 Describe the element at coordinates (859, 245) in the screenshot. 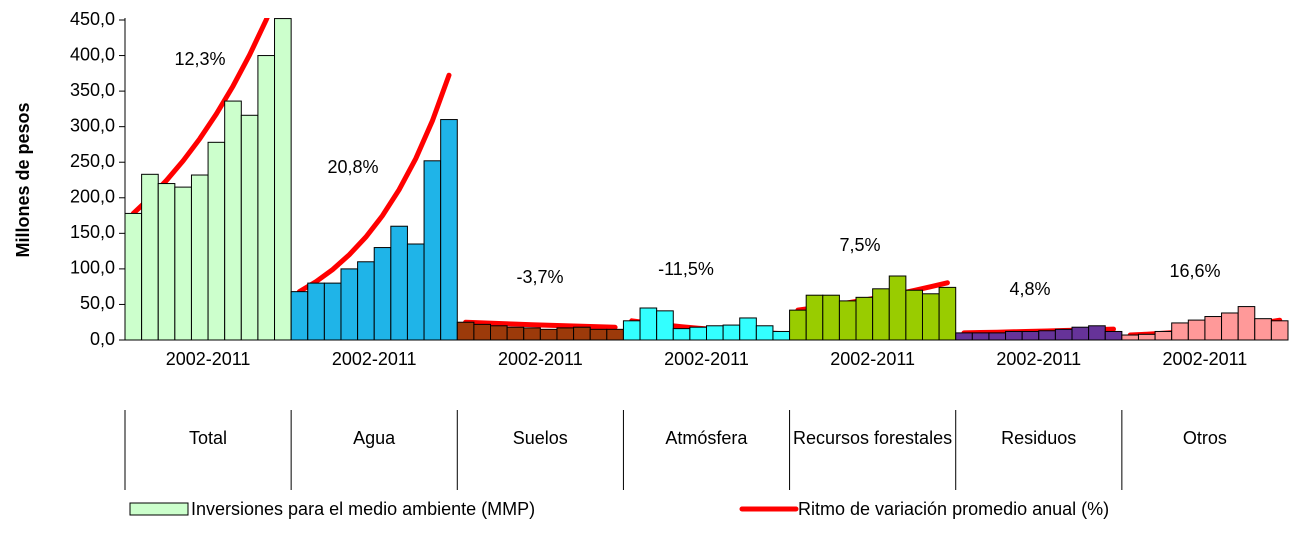

I see `rate-label: 7,5%` at that location.